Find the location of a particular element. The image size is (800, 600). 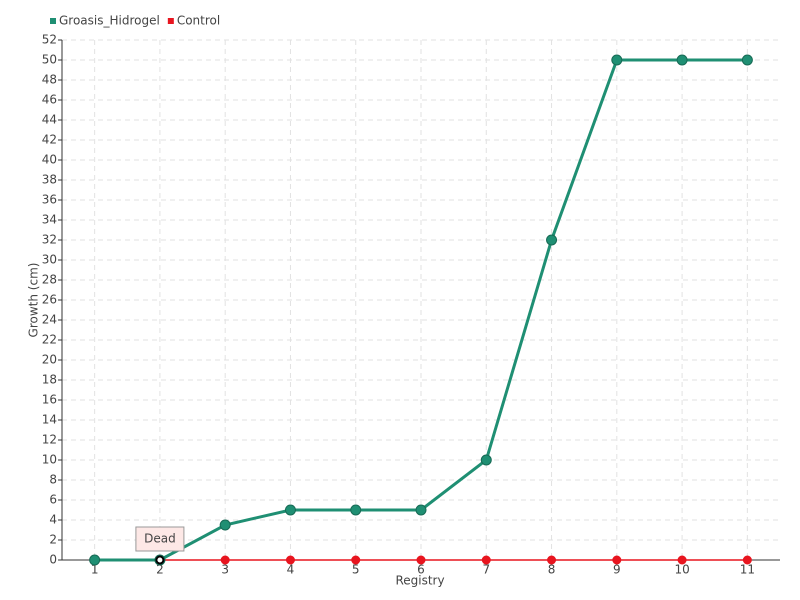

y-tick-label: 8 is located at coordinates (53, 480).